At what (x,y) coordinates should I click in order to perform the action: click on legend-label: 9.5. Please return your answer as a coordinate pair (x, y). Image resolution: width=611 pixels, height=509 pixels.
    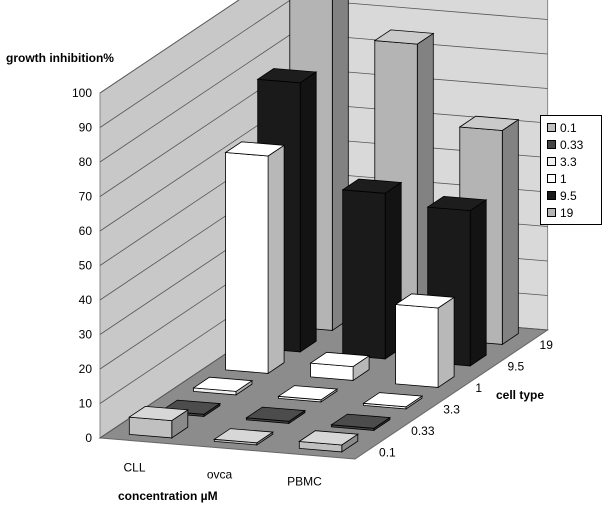
    Looking at the image, I should click on (568, 195).